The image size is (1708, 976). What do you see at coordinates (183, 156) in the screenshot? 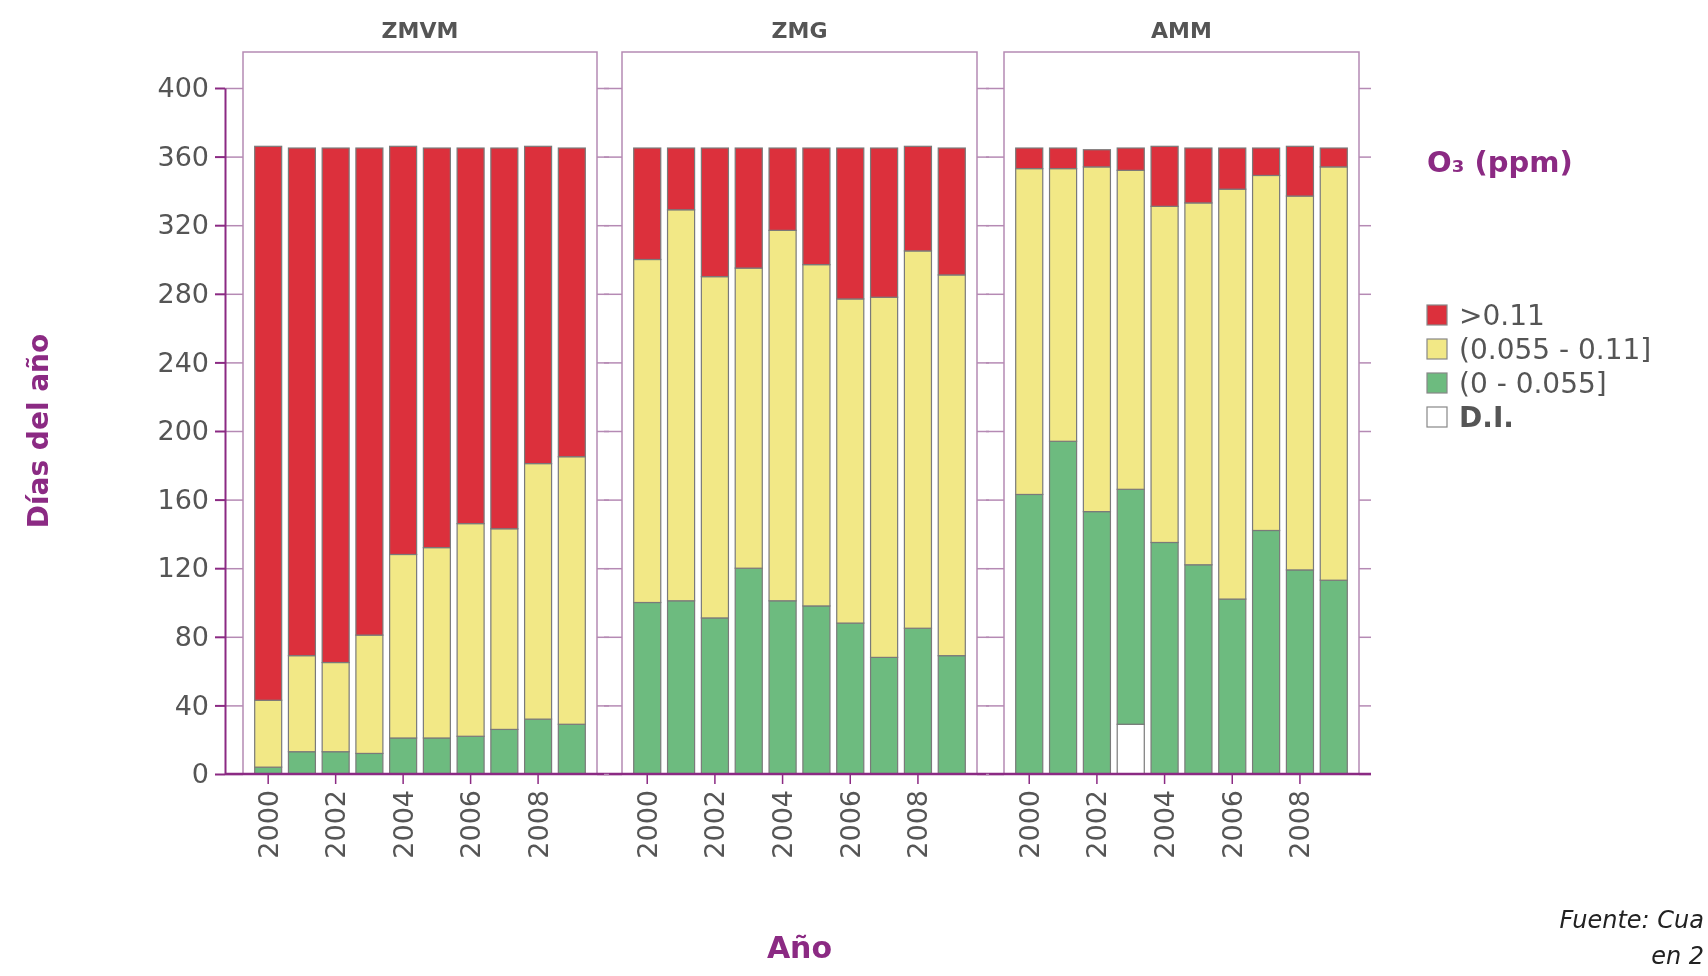
I see `y-tick-label: 360` at bounding box center [183, 156].